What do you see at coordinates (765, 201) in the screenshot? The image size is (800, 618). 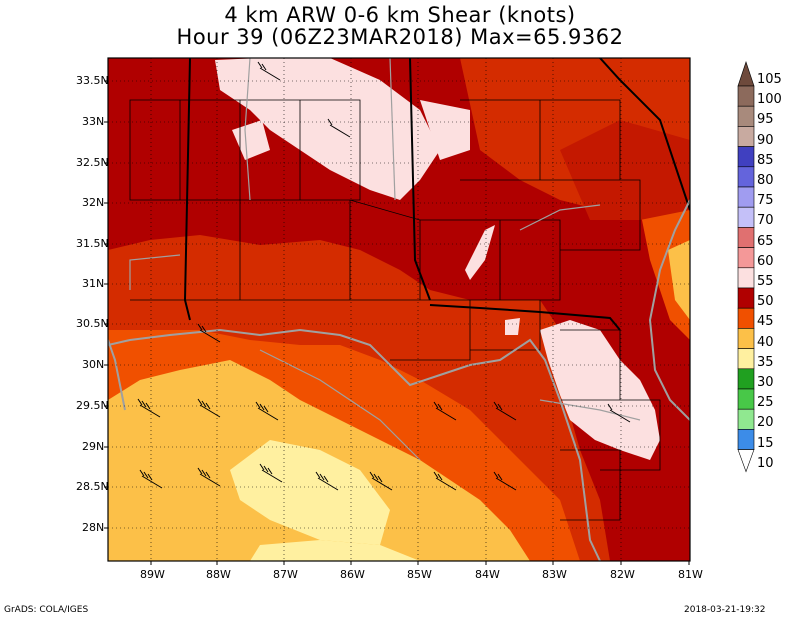 I see `colorbar-label: 75` at bounding box center [765, 201].